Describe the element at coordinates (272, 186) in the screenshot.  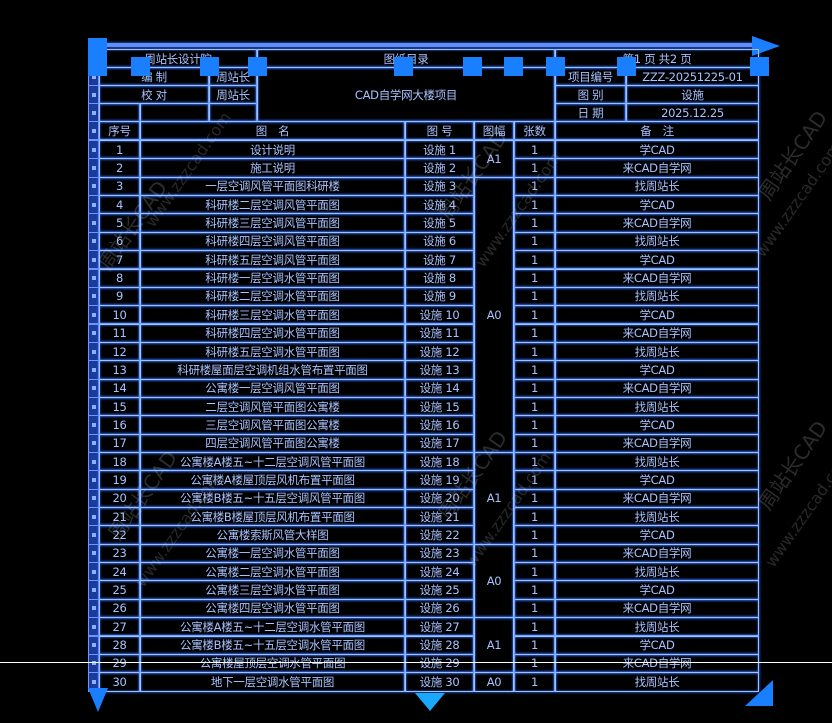
I see `cell-name: 一层空调风管平面图科研楼` at that location.